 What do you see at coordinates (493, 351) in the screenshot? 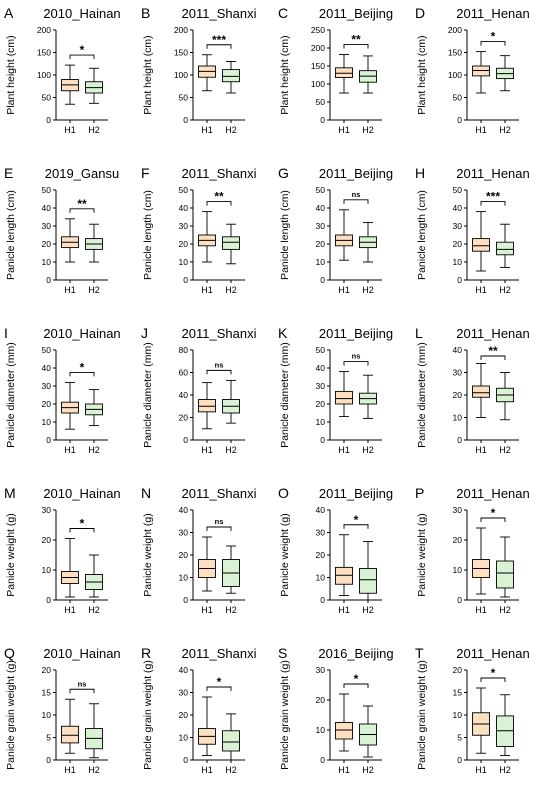
I see `significance-label: **` at bounding box center [493, 351].